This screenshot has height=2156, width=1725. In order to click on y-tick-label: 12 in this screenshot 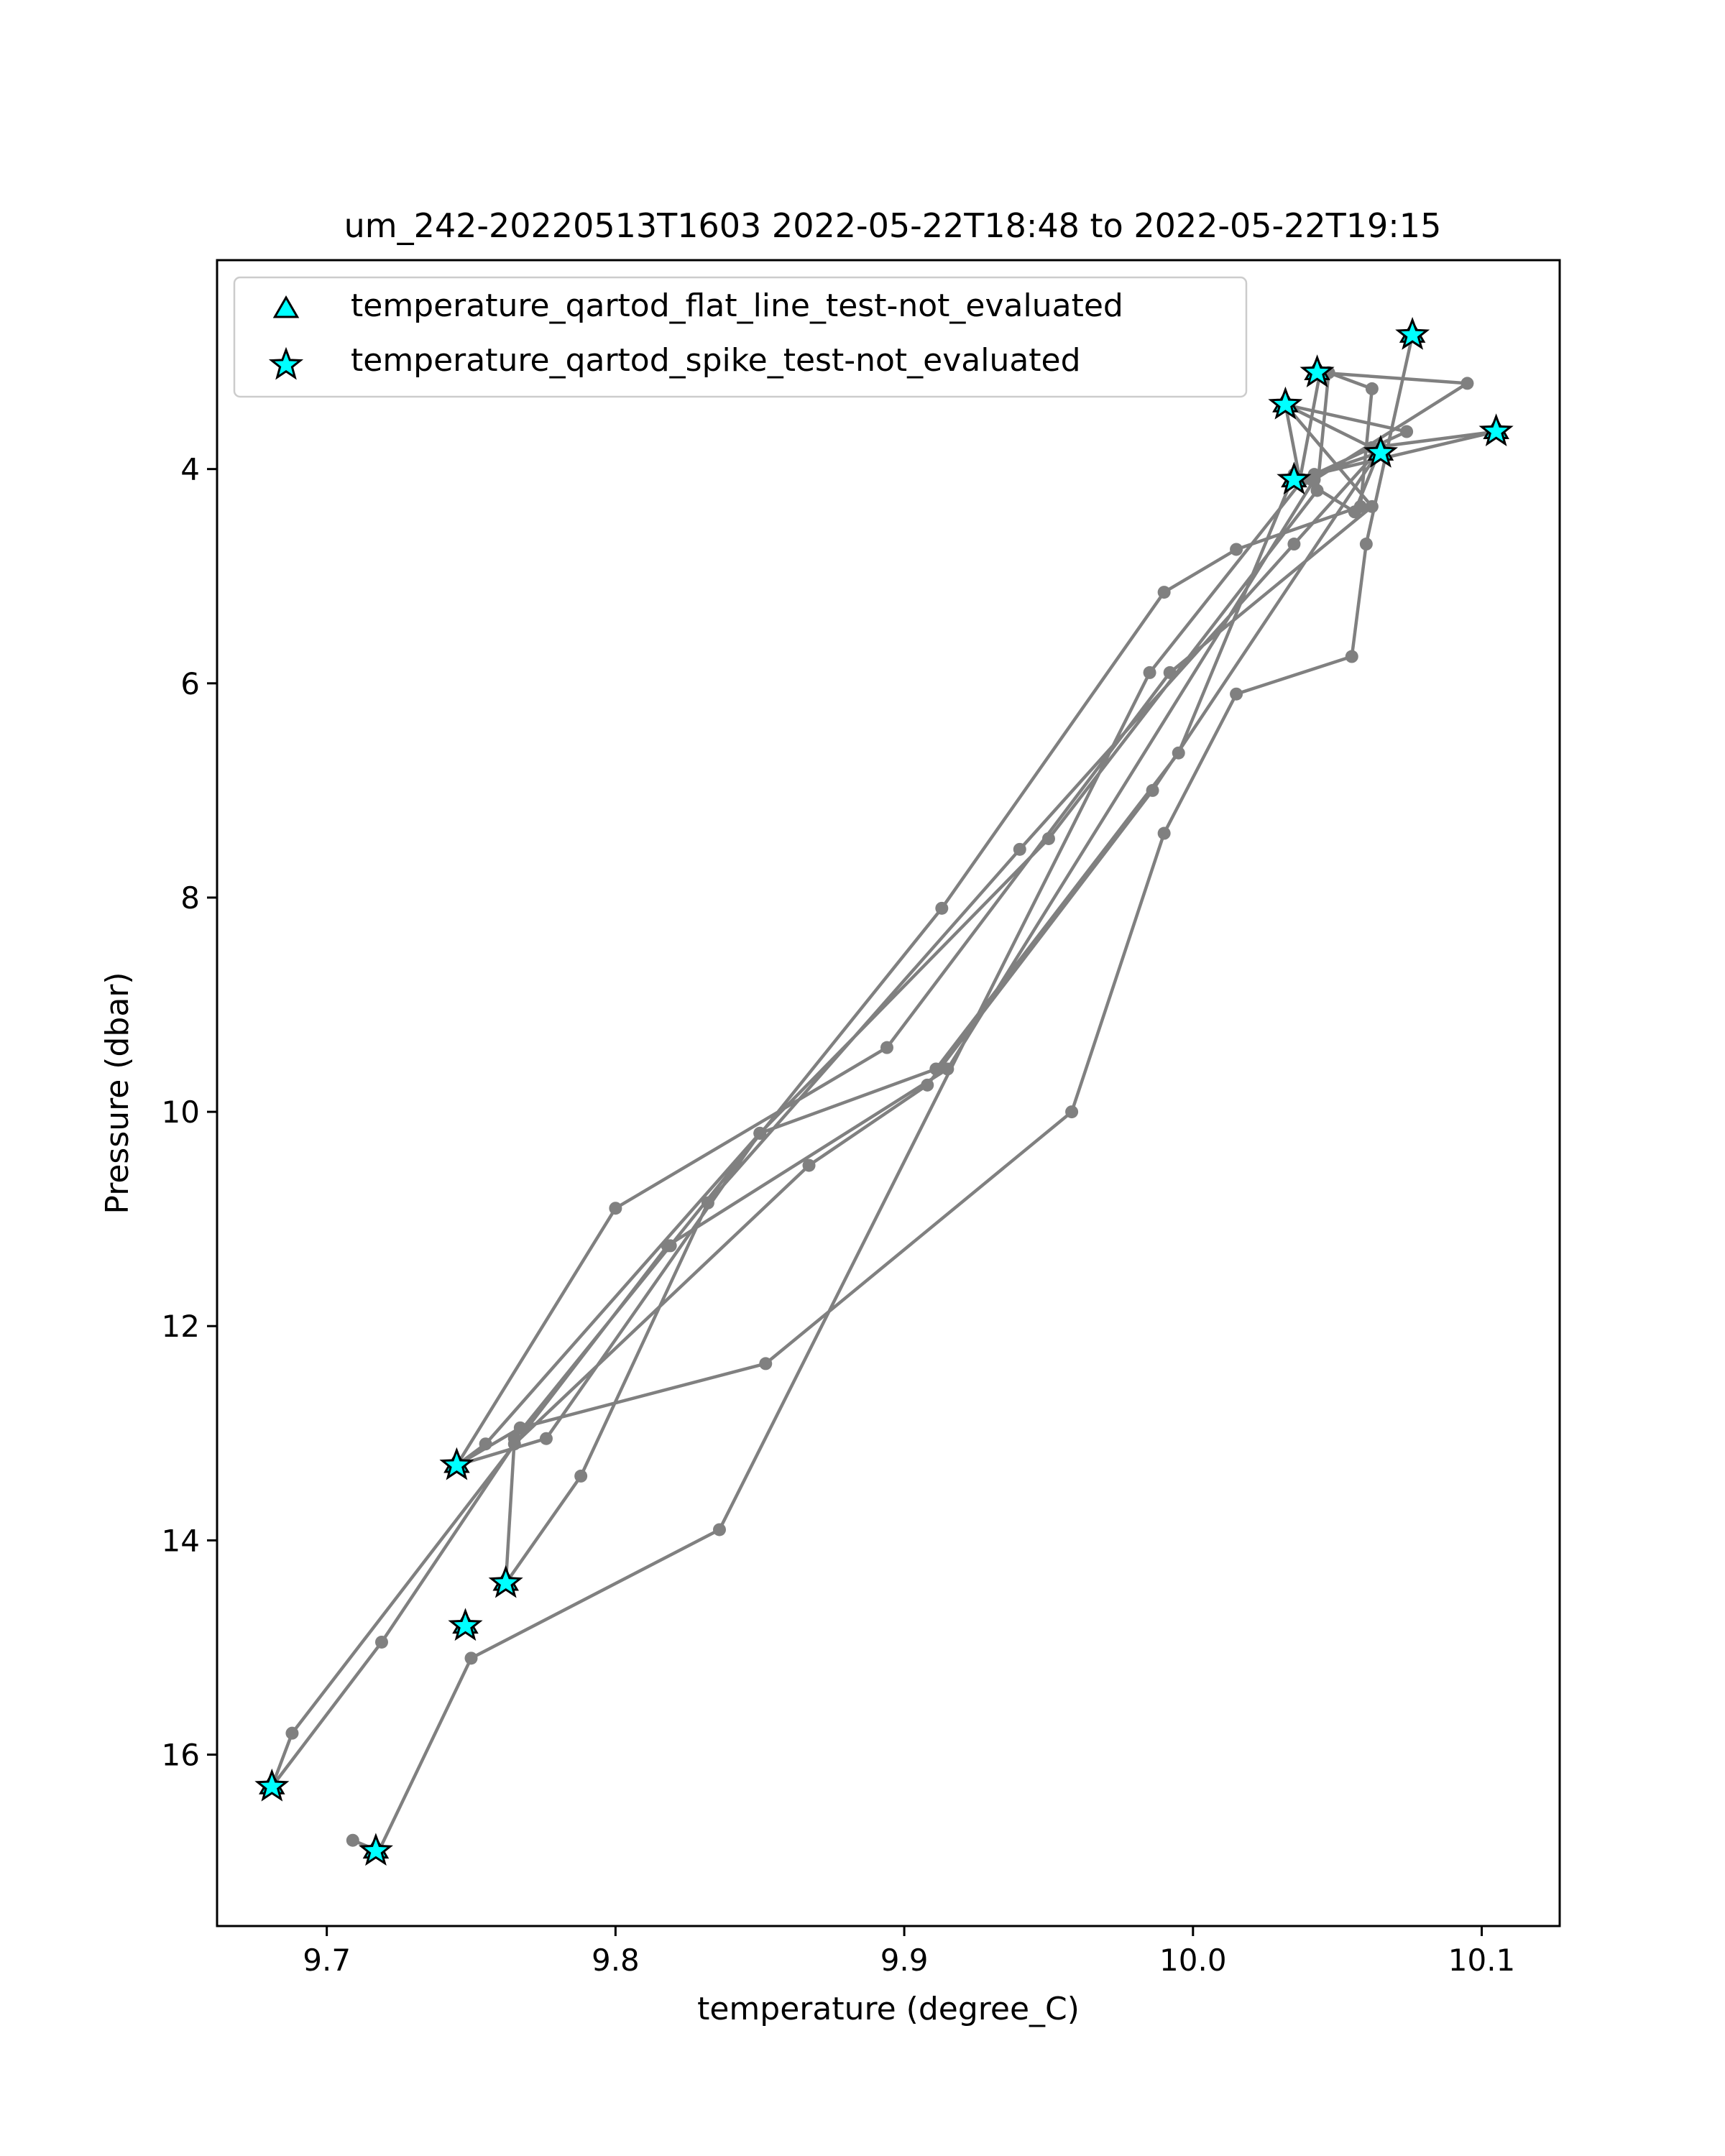, I will do `click(181, 1326)`.